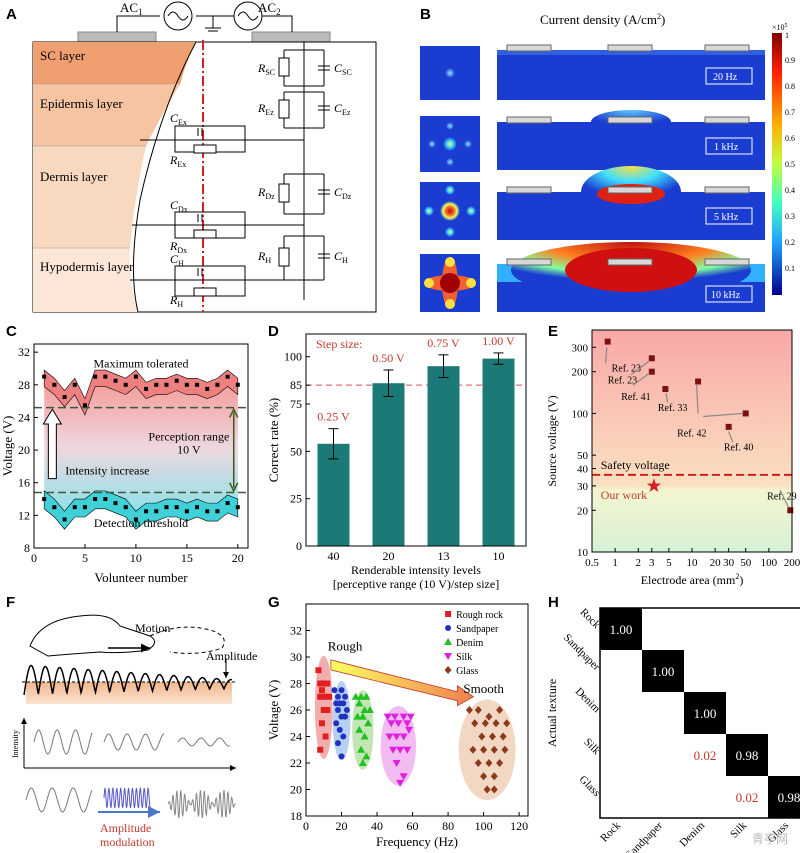 This screenshot has width=800, height=853. Describe the element at coordinates (188, 436) in the screenshot. I see `annotation-range: Perception range` at that location.